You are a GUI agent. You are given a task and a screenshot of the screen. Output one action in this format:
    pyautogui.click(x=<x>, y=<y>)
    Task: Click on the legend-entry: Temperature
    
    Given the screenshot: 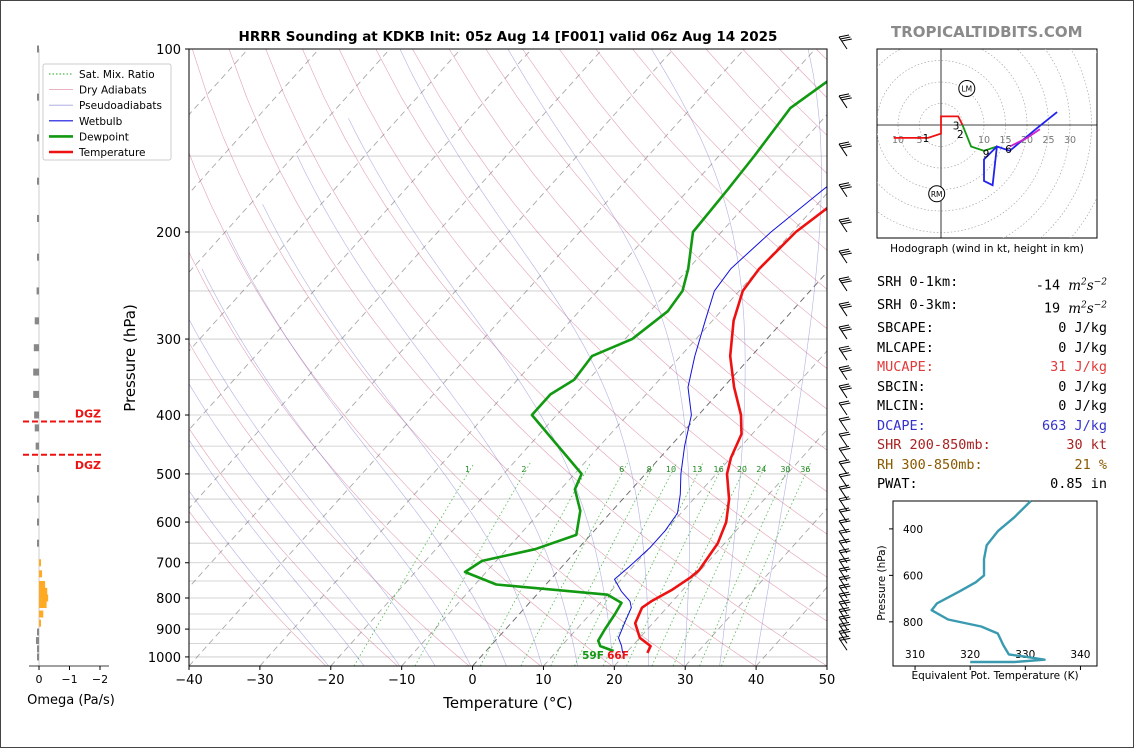 What is the action you would take?
    pyautogui.click(x=112, y=153)
    